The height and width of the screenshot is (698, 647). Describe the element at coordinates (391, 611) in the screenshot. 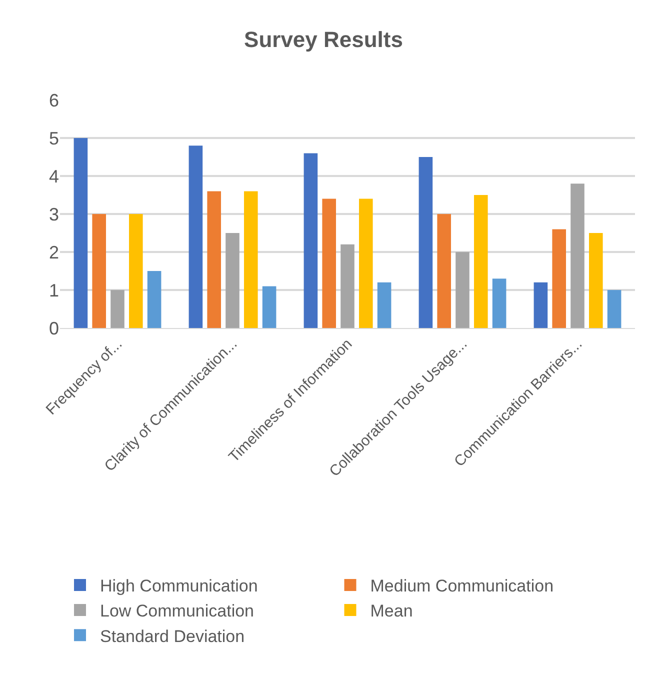

I see `legend-label: Mean` at that location.